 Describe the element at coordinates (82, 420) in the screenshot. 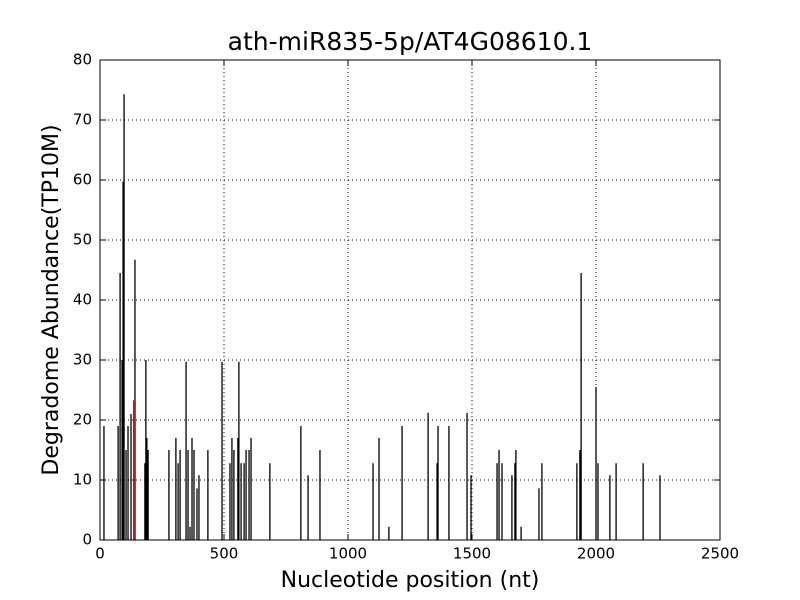

I see `y-tick-label: 20` at that location.